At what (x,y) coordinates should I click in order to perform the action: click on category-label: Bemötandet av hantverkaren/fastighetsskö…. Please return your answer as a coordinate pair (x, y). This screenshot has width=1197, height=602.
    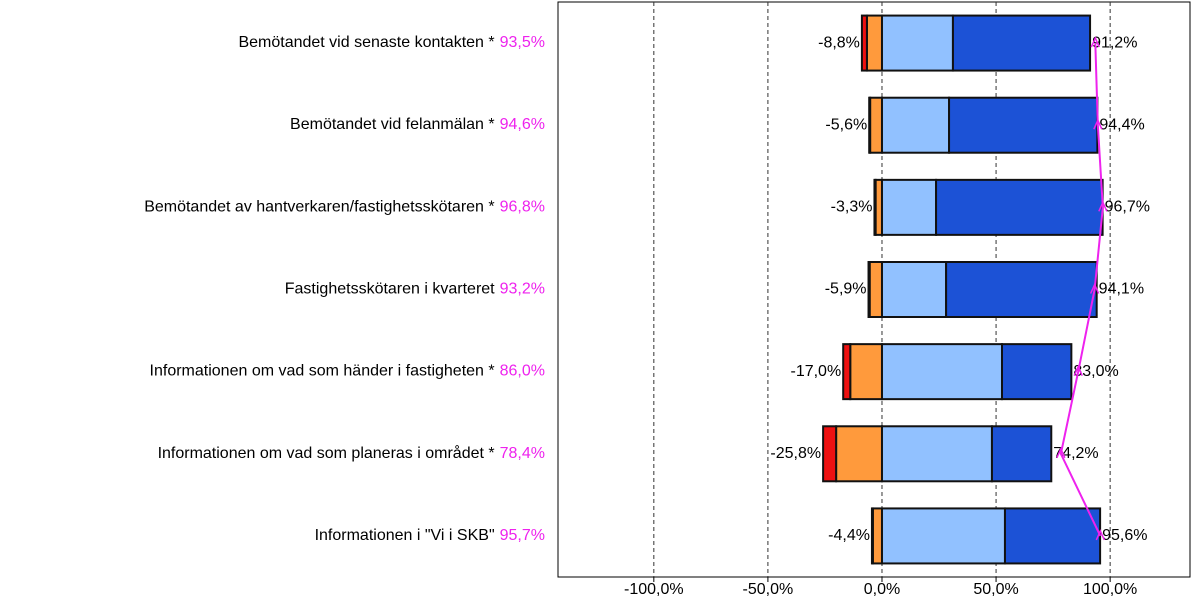
    Looking at the image, I should click on (344, 207).